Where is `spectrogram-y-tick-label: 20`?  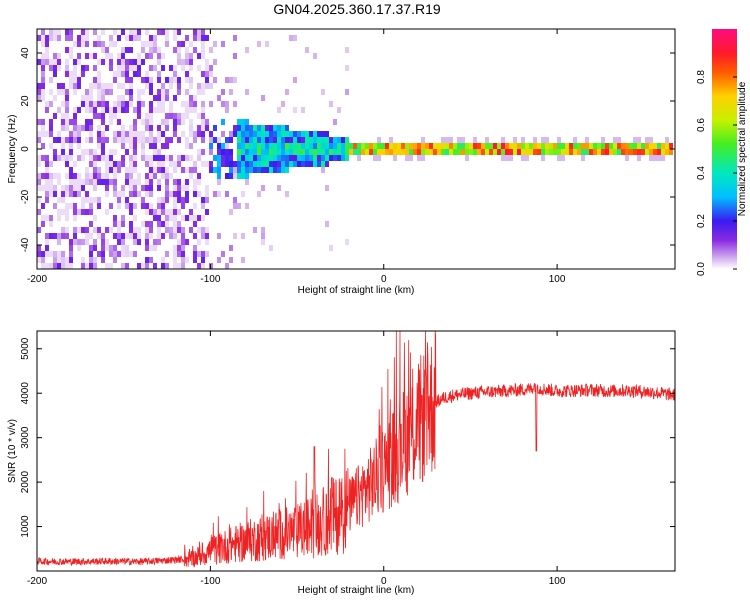
spectrogram-y-tick-label: 20 is located at coordinates (25, 101).